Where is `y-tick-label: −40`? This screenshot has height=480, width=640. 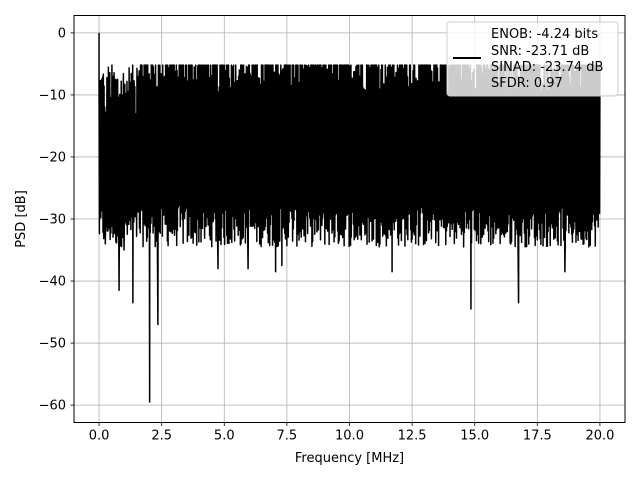
y-tick-label: −40 is located at coordinates (52, 282).